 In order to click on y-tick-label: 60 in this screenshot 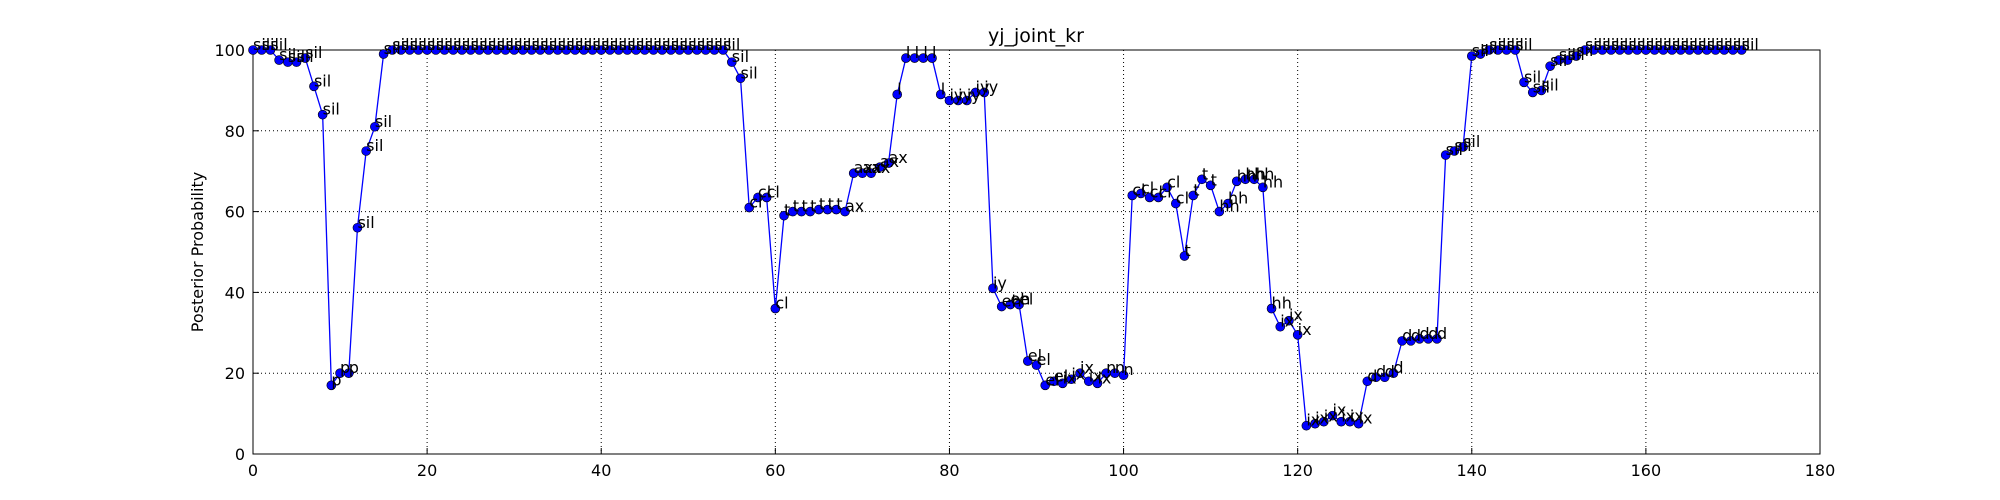, I will do `click(235, 212)`.